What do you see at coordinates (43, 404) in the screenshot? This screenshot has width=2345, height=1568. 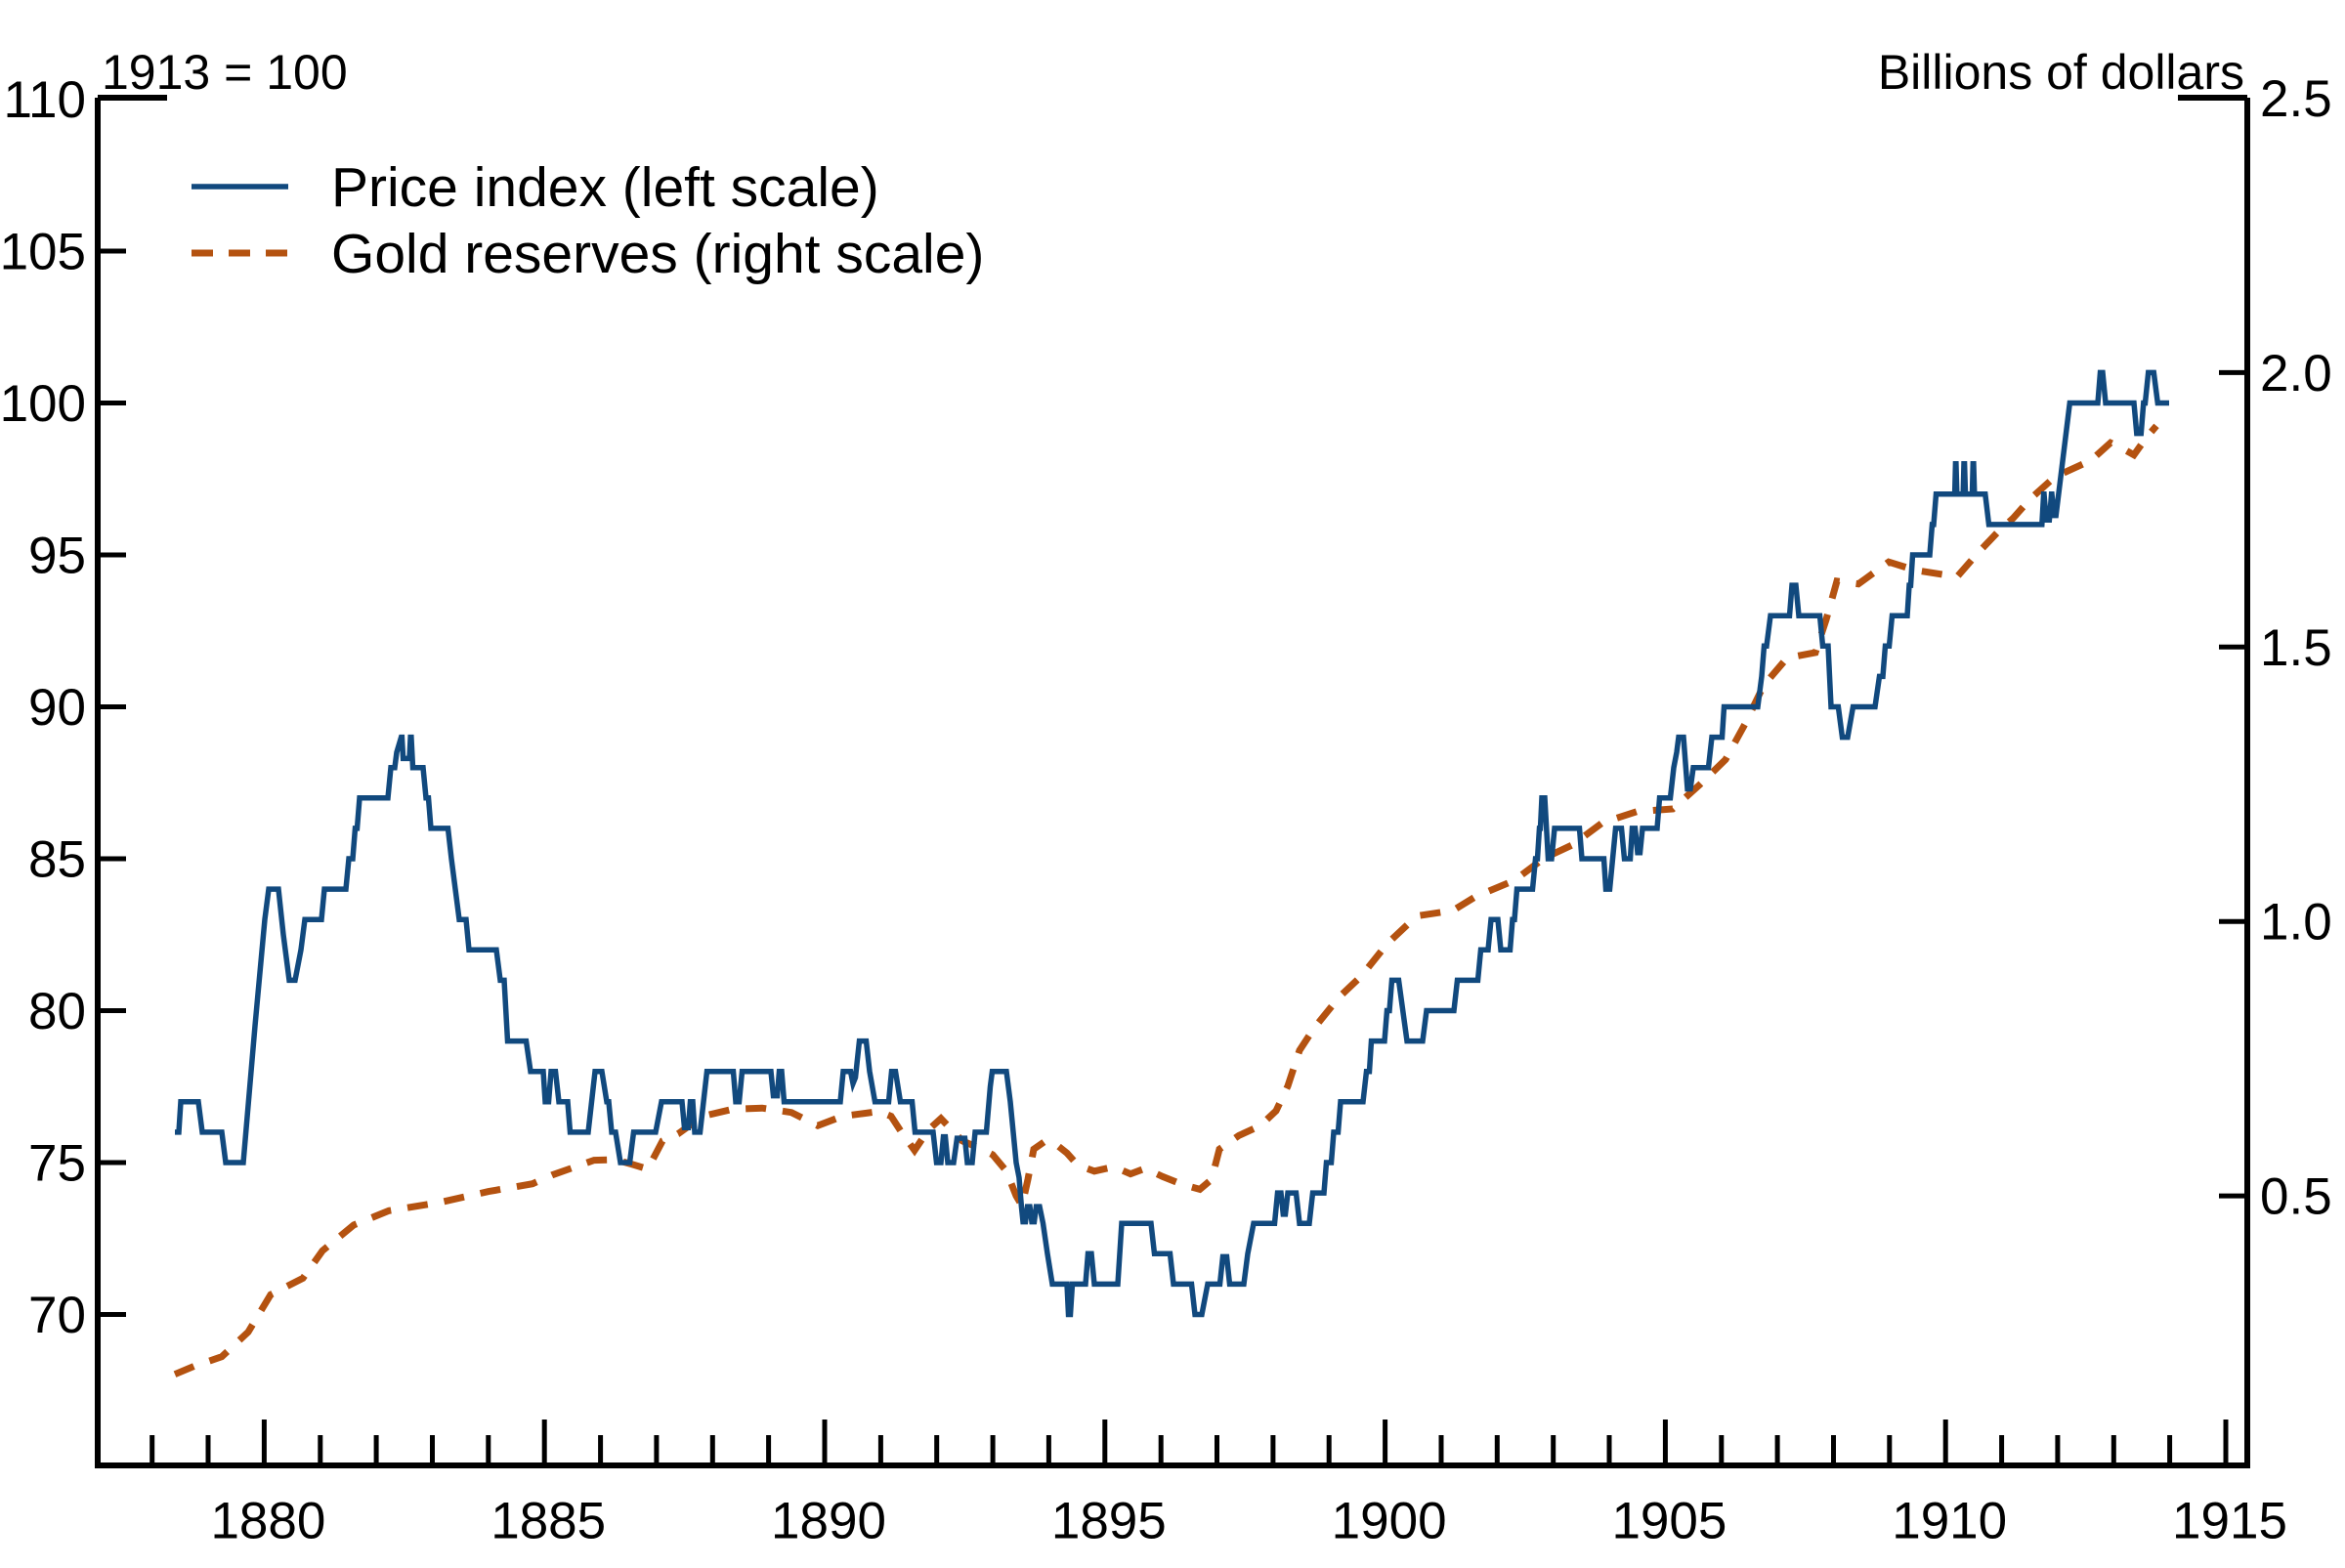 I see `svg-text: 100` at bounding box center [43, 404].